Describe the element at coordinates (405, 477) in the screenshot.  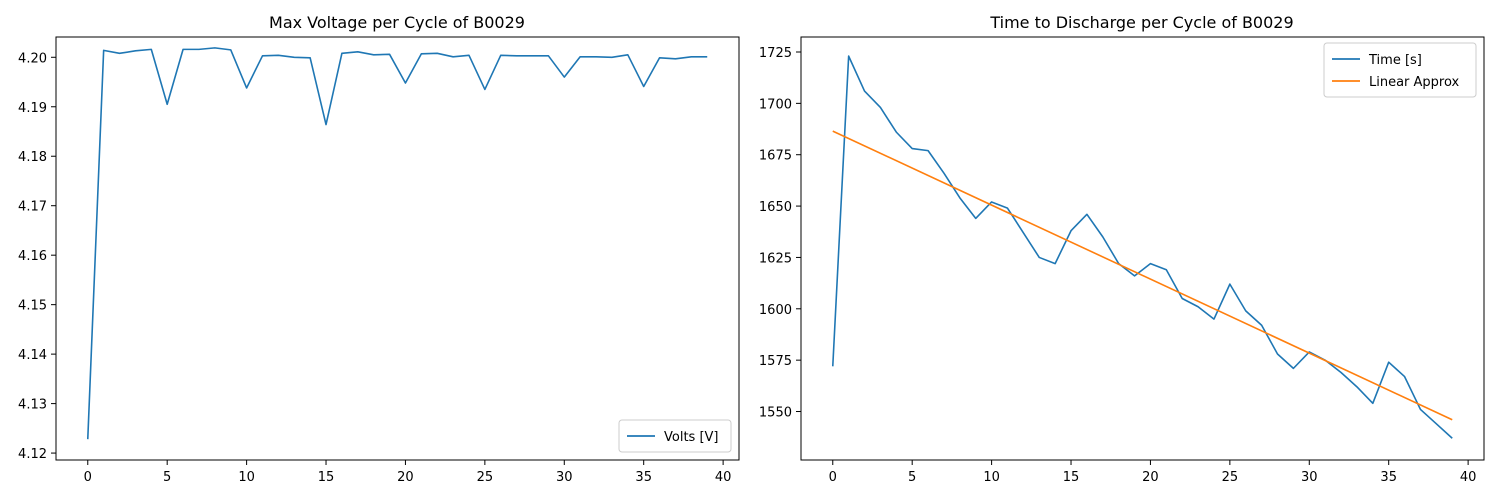
I see `voltage-x-tick-label: 20` at that location.